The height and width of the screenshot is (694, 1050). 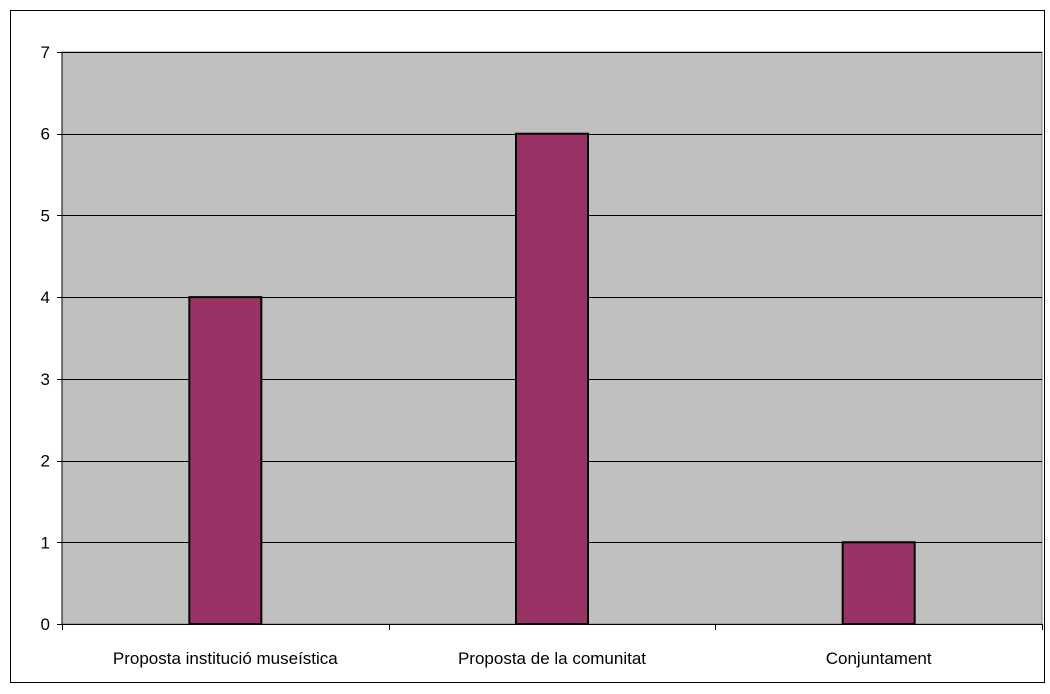 I want to click on y-tick-label: 3, so click(x=45, y=379).